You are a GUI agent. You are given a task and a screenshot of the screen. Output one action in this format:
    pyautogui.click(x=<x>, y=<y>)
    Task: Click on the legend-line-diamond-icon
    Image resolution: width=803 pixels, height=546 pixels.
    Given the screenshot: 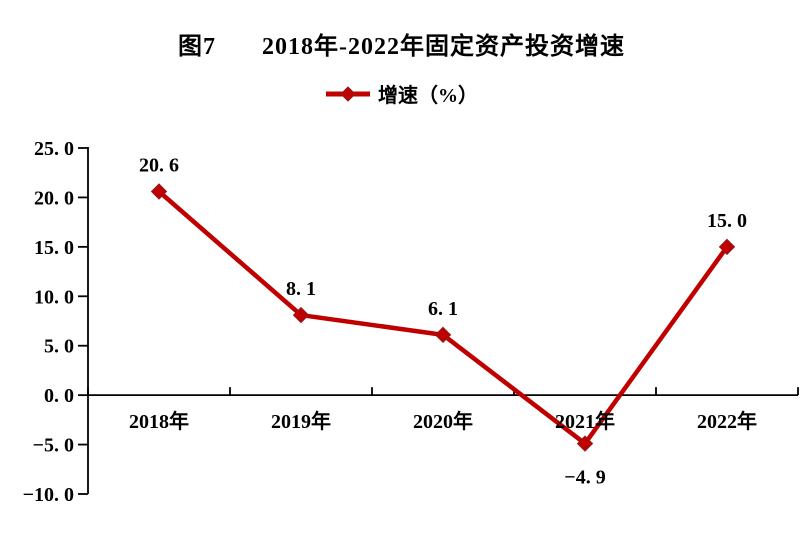 What is the action you would take?
    pyautogui.click(x=348, y=93)
    